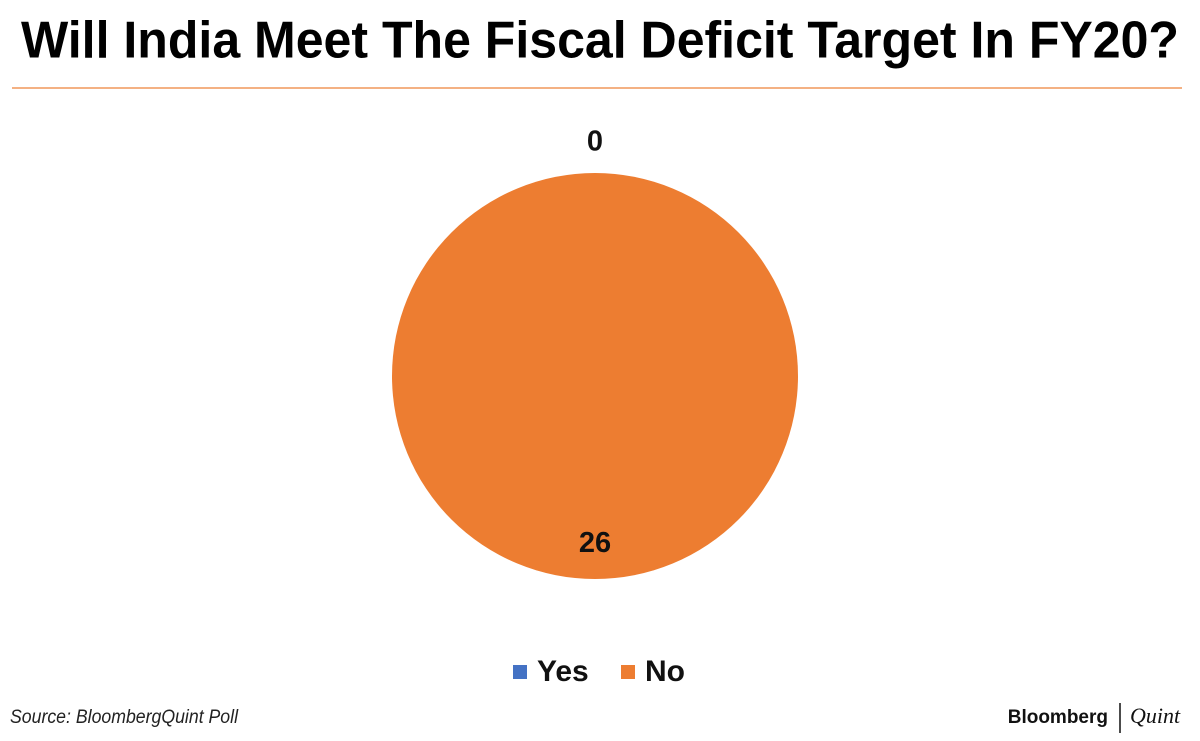  What do you see at coordinates (1058, 717) in the screenshot?
I see `brand-name: Bloomberg` at bounding box center [1058, 717].